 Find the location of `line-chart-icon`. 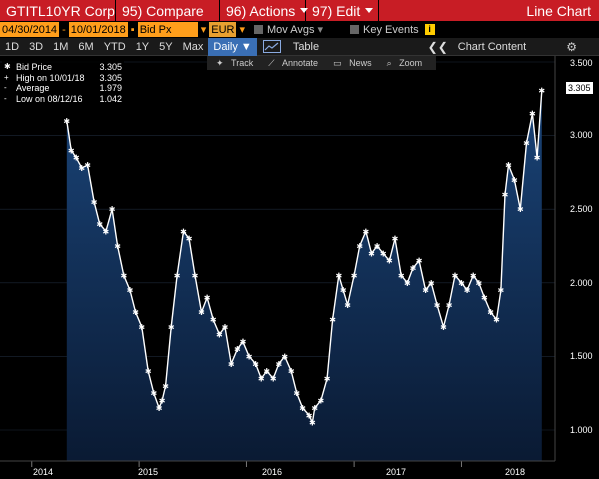

line-chart-icon is located at coordinates (271, 46).